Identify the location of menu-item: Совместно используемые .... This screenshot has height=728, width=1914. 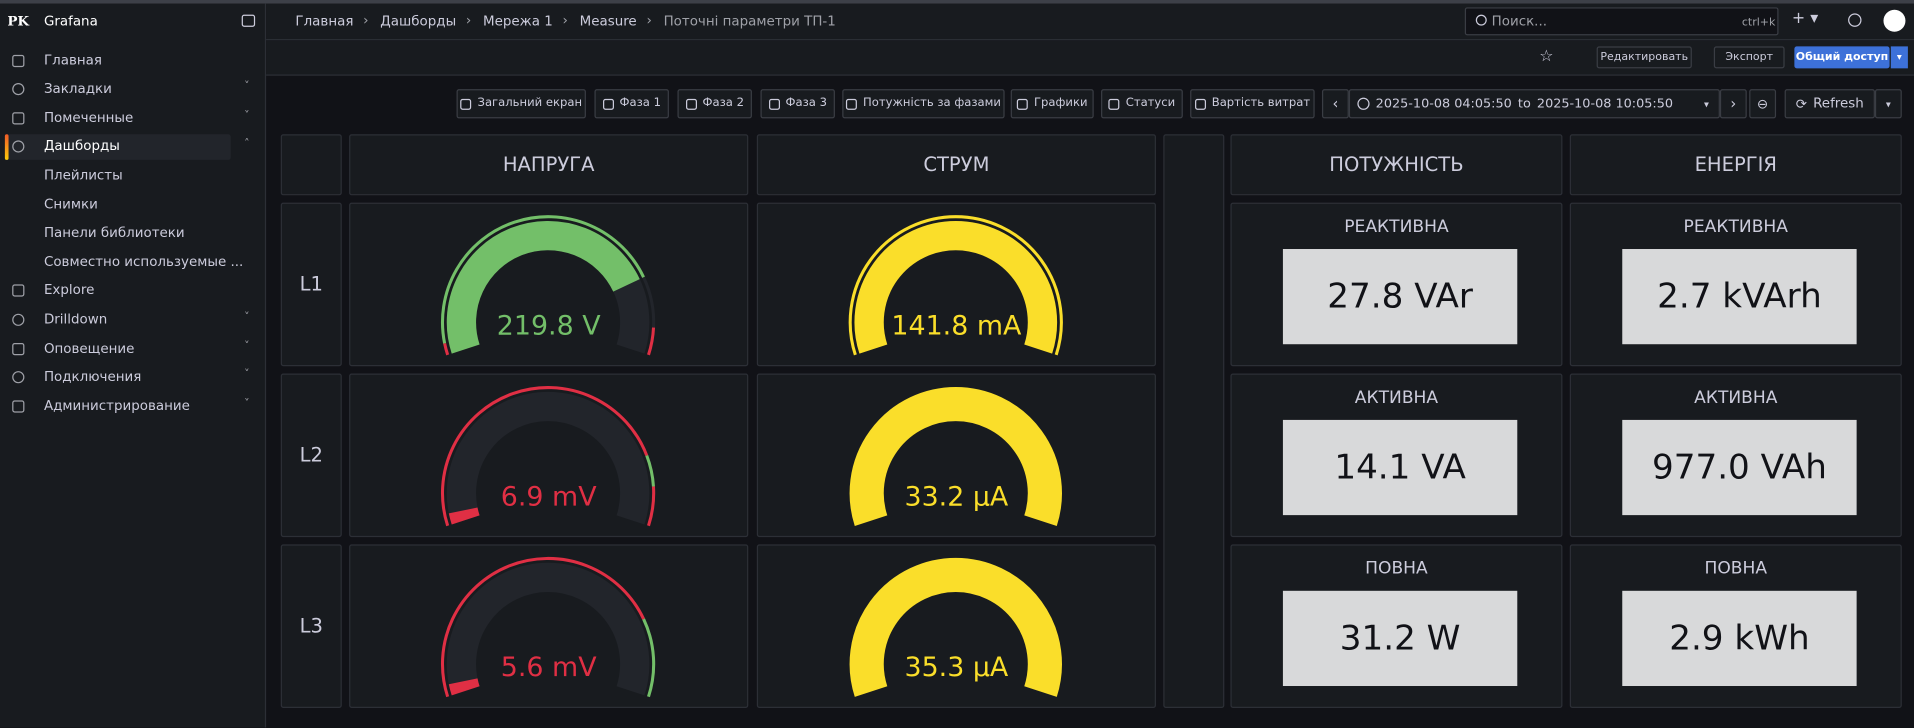
(143, 261).